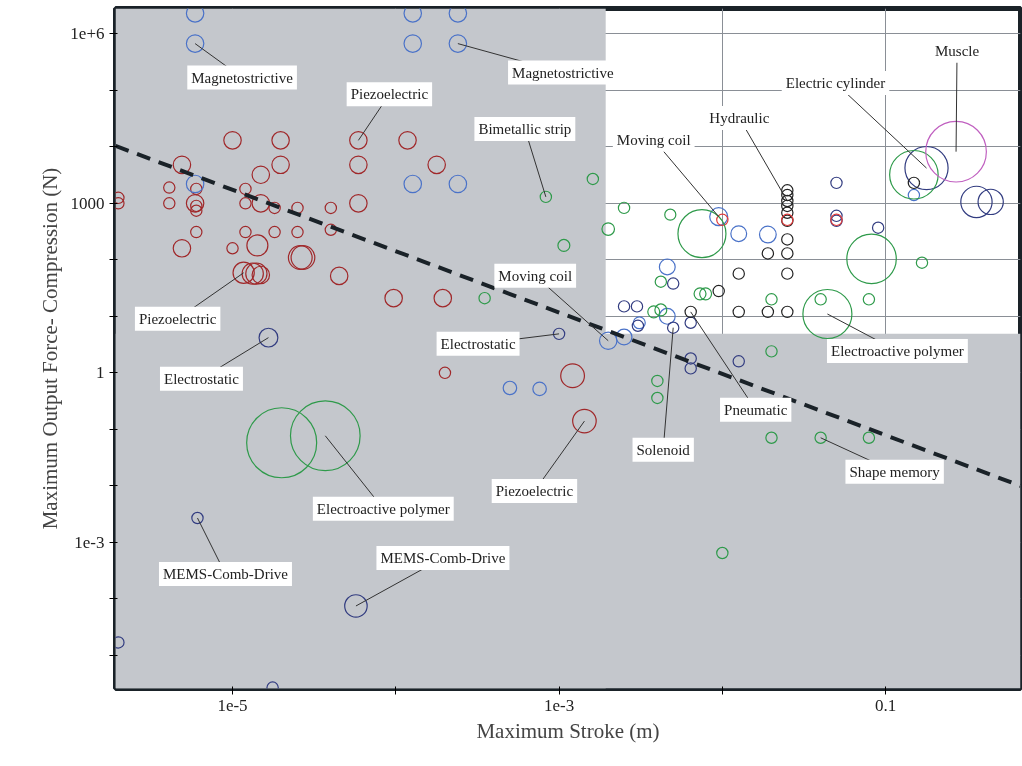 This screenshot has height=766, width=1022. Describe the element at coordinates (663, 449) in the screenshot. I see `annotation: Solenoid` at that location.